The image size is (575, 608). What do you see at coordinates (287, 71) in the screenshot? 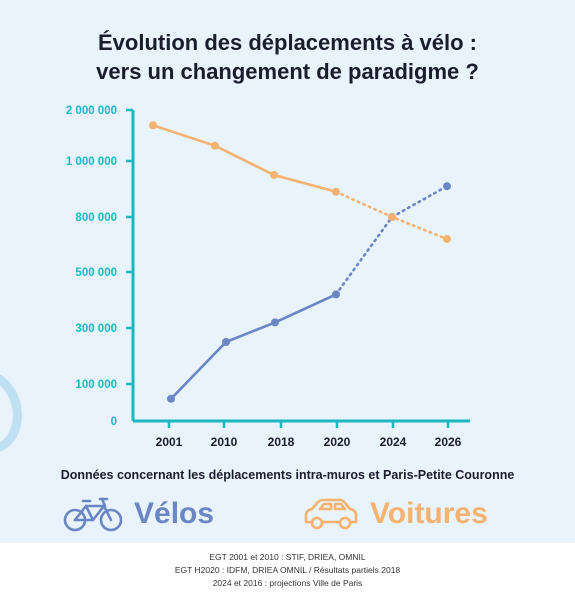
I see `title-line-2: vers un changement de paradigme ?` at bounding box center [287, 71].